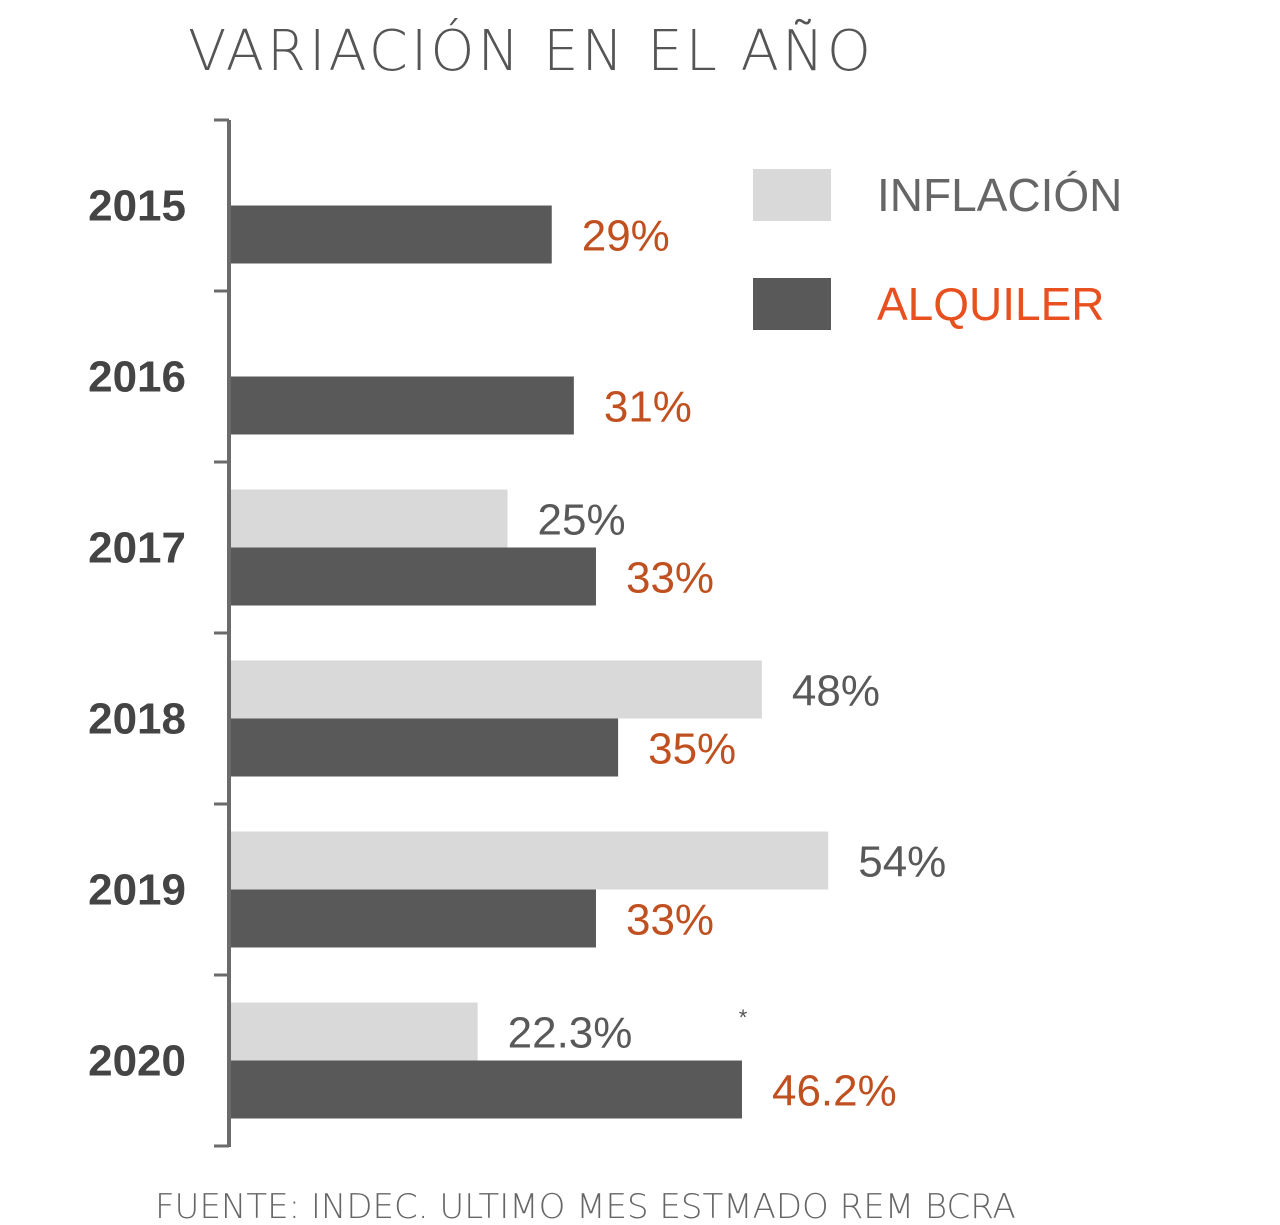  I want to click on data-label-alquiler: 31%, so click(648, 407).